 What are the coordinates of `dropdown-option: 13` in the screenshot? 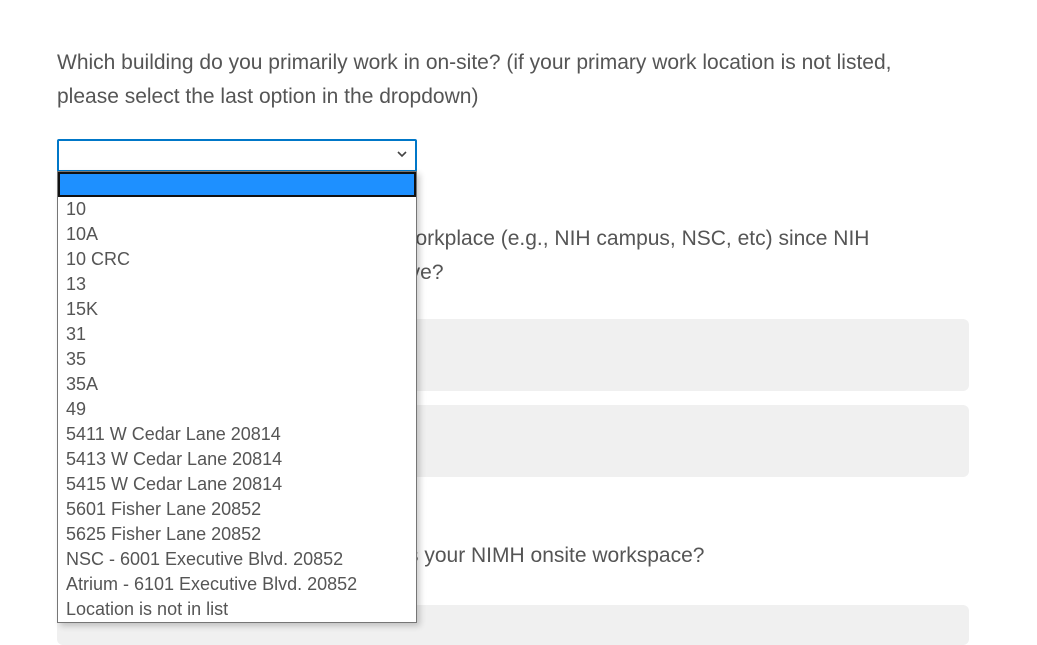 It's located at (76, 284).